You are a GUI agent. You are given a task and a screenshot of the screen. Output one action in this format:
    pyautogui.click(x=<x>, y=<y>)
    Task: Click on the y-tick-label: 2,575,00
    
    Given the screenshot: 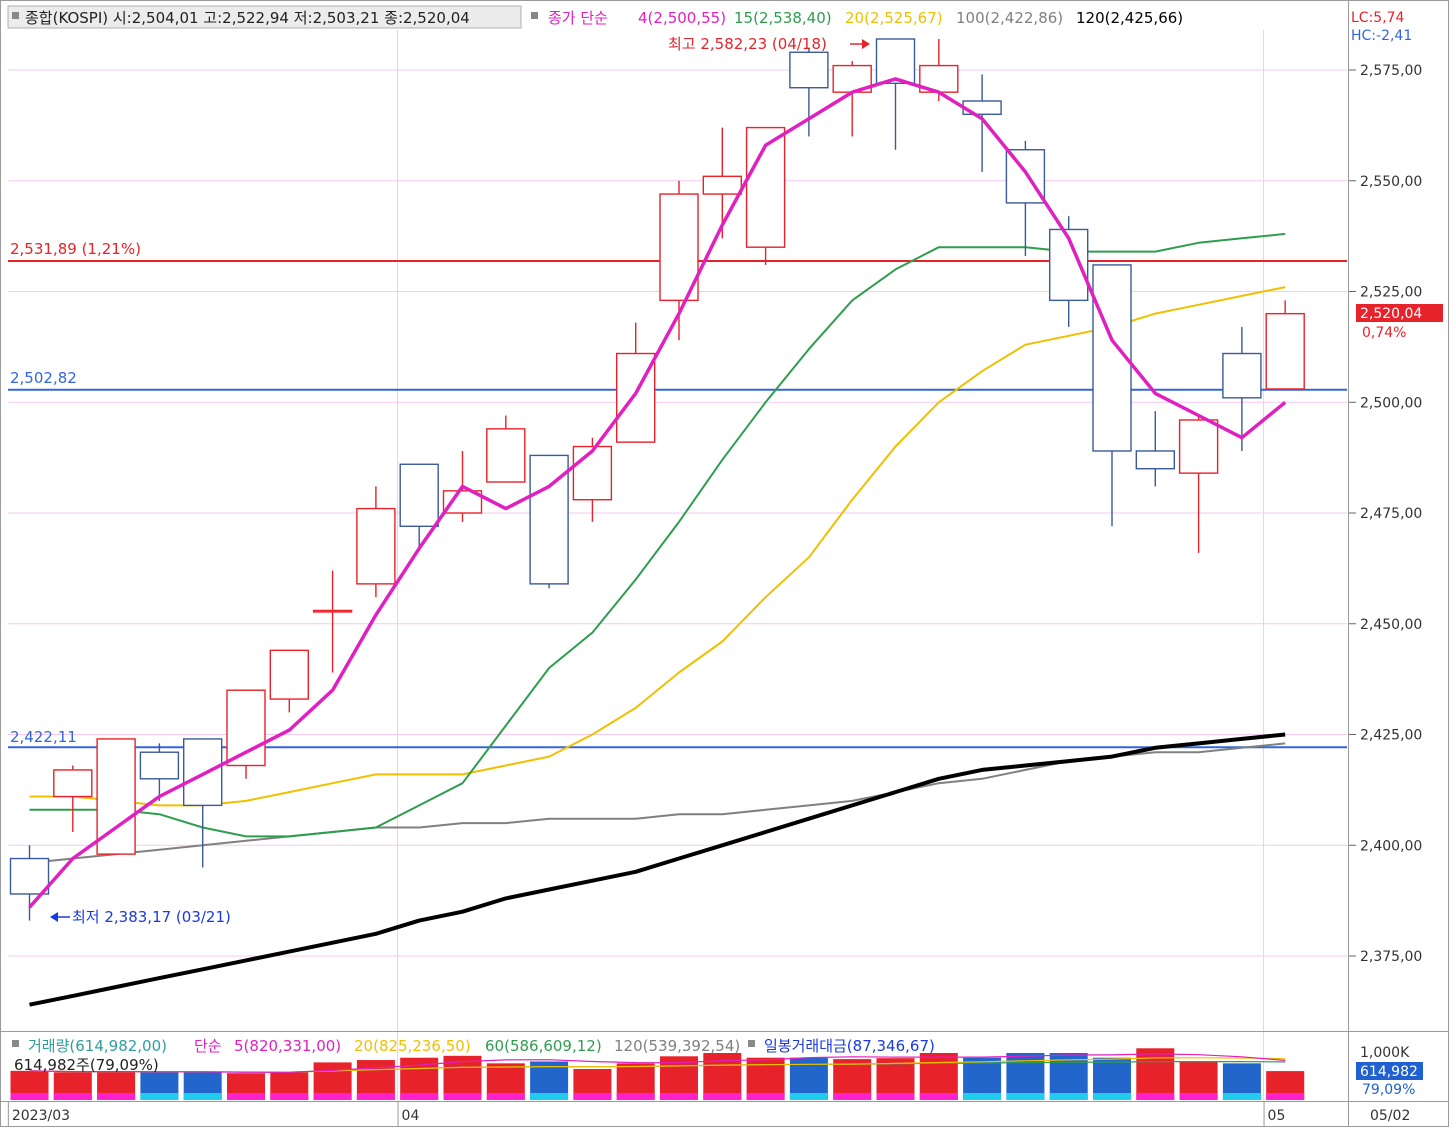 What is the action you would take?
    pyautogui.click(x=1391, y=71)
    